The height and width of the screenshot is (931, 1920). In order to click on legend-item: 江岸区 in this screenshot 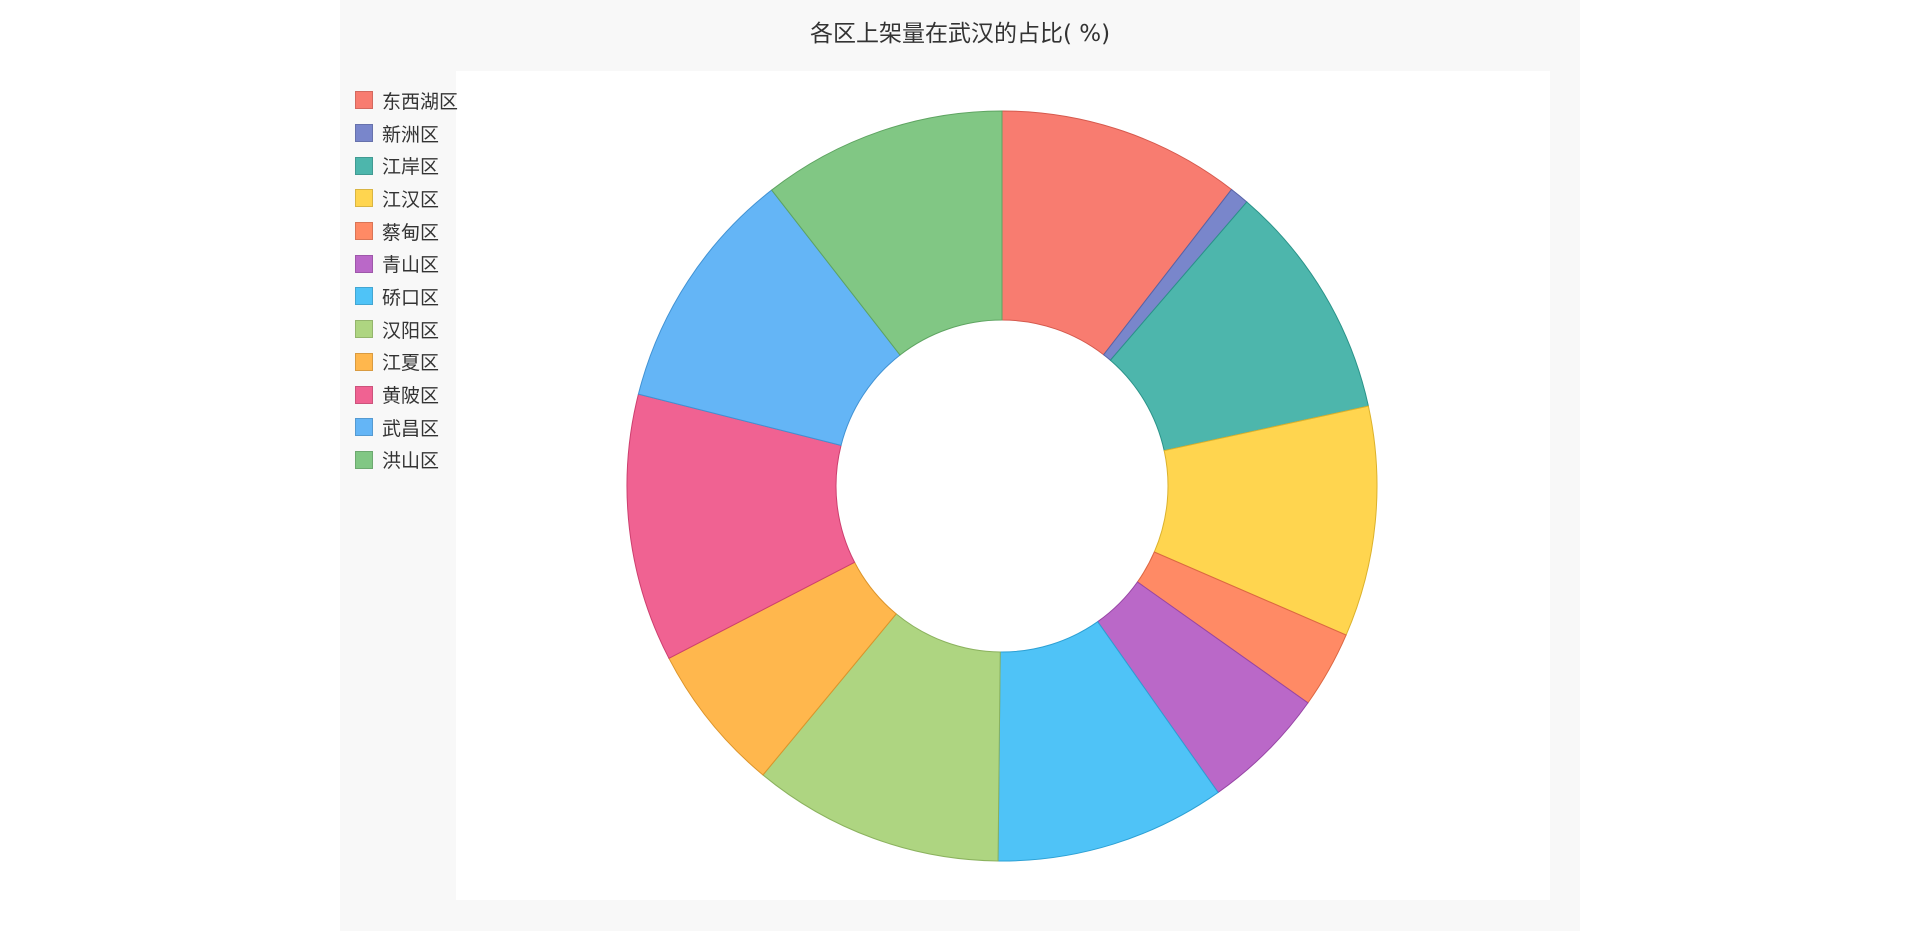, I will do `click(406, 165)`.